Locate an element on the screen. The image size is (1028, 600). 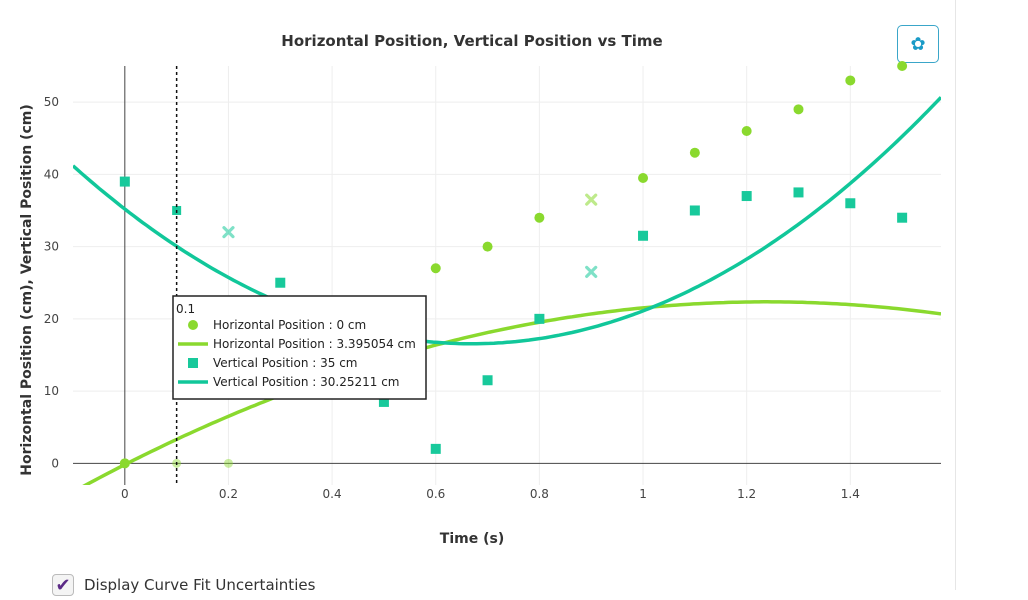
x-tick-label: 1.4 is located at coordinates (850, 494).